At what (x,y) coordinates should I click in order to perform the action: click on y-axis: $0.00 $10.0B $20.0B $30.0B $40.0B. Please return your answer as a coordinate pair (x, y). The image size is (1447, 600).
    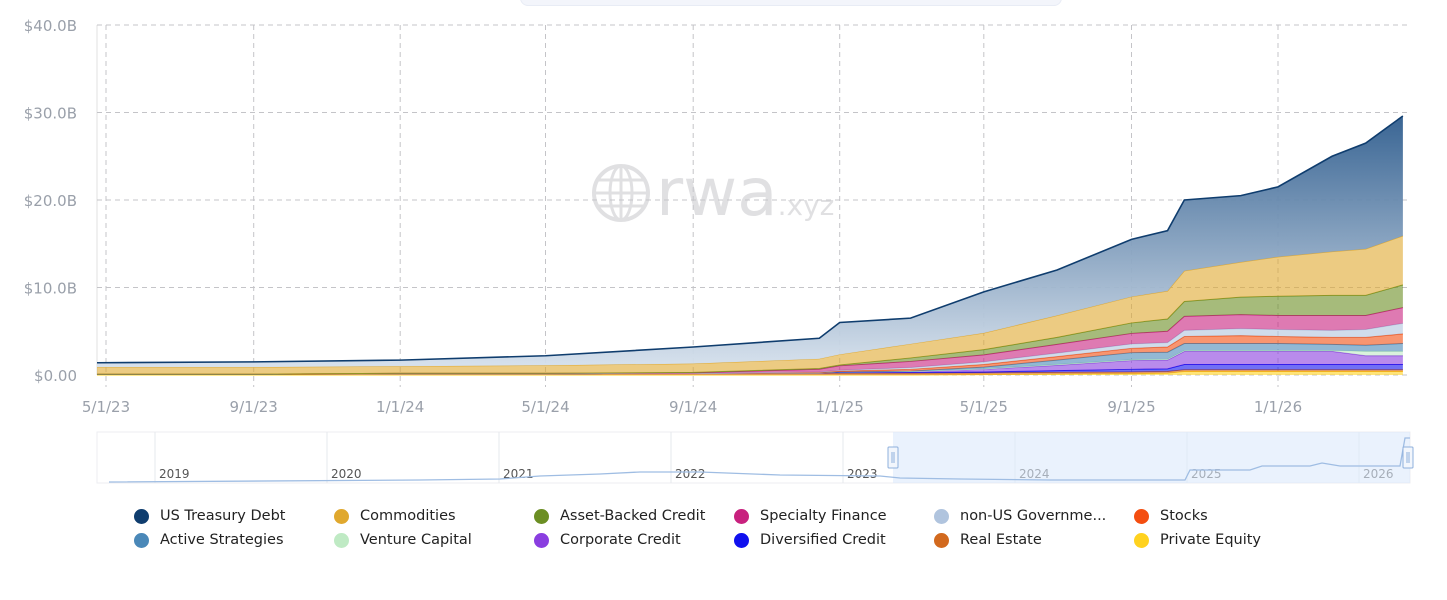
    Looking at the image, I should click on (50, 201).